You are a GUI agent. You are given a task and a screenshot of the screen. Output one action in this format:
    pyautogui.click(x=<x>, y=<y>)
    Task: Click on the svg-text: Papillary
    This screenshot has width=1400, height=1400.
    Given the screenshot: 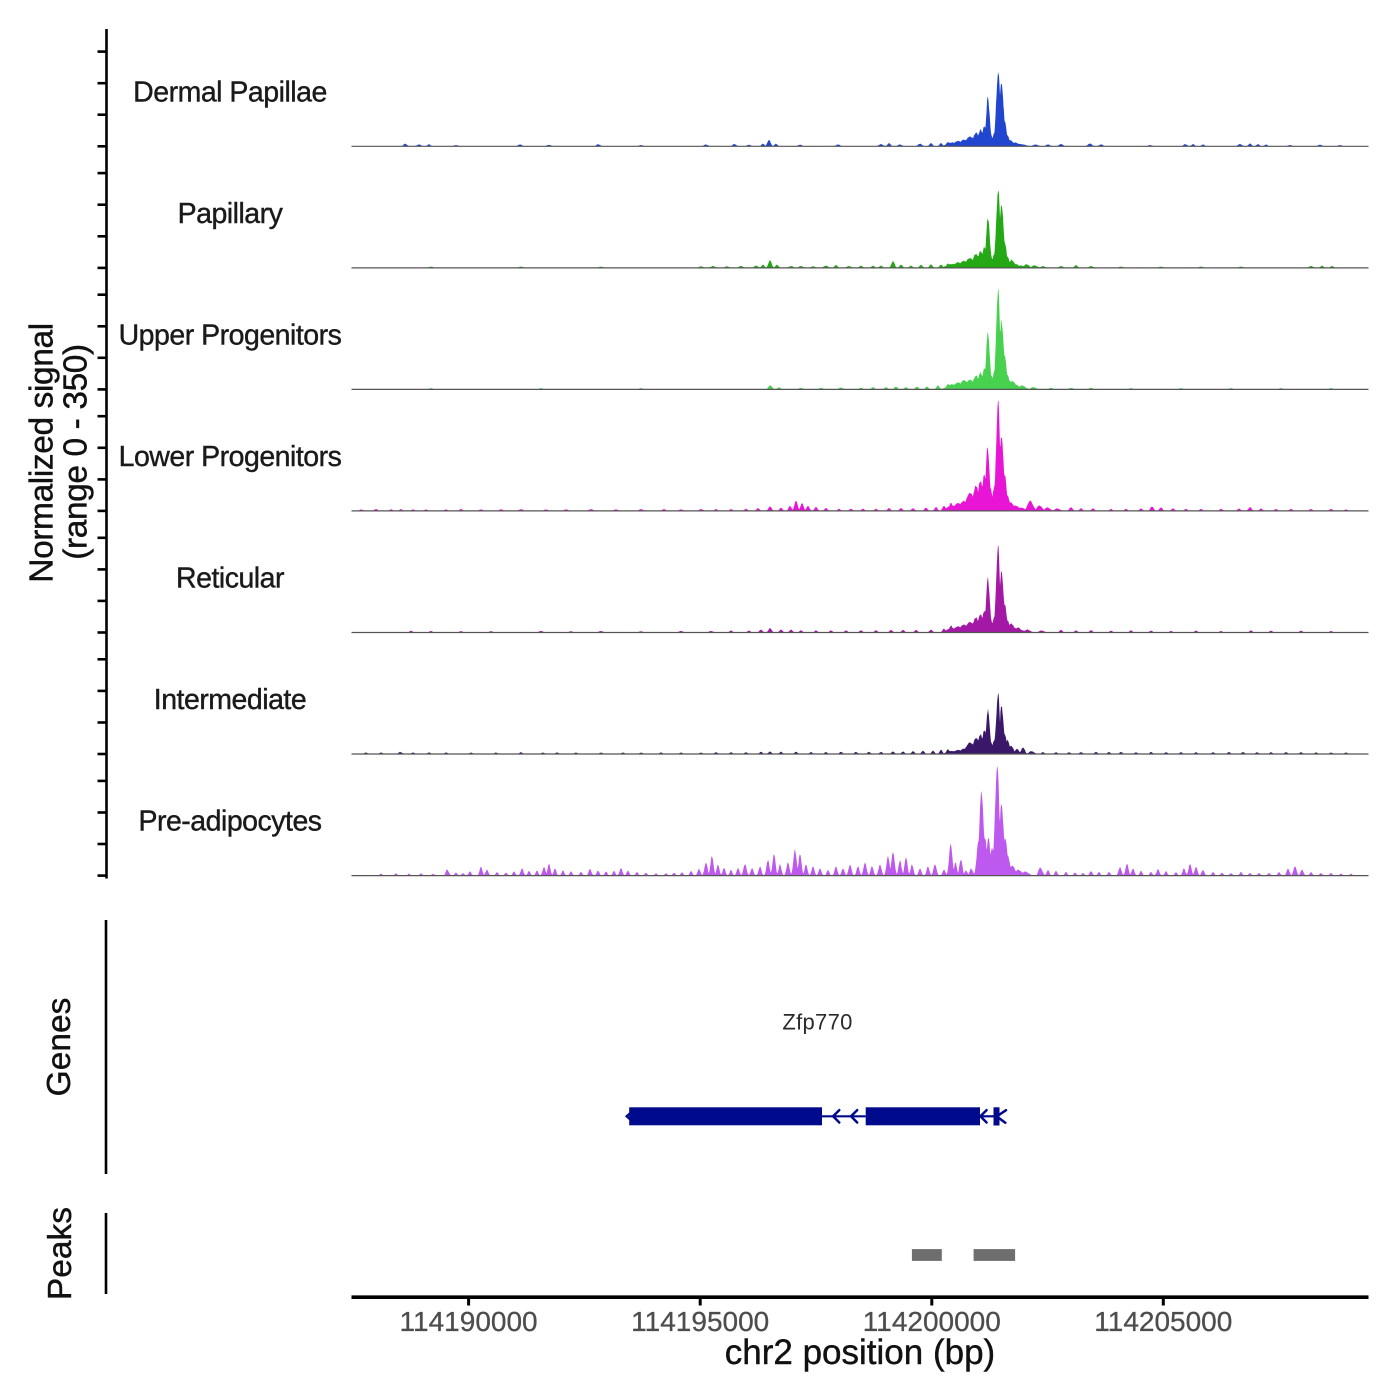 What is the action you would take?
    pyautogui.click(x=231, y=214)
    